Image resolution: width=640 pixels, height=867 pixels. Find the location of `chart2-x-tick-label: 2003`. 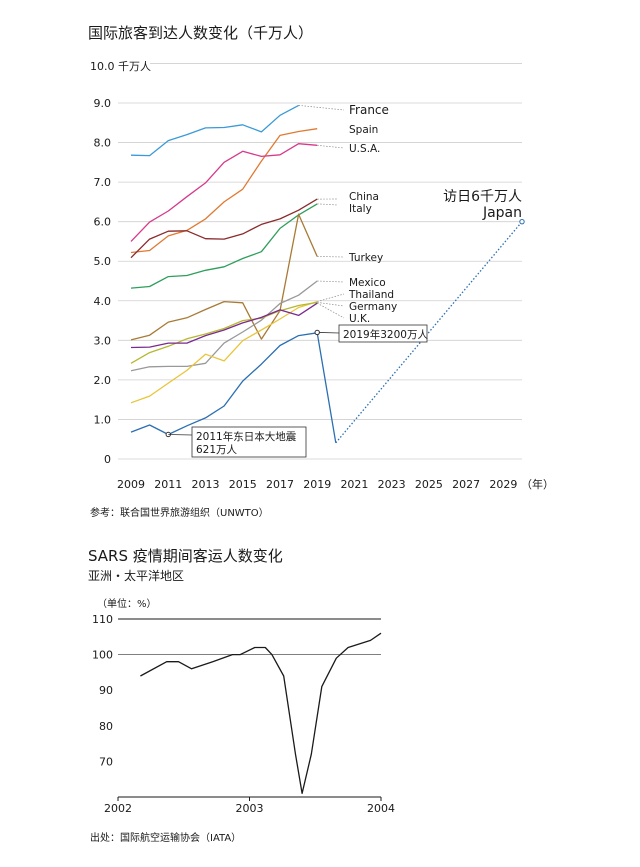

chart2-x-tick-label: 2003 is located at coordinates (250, 808).